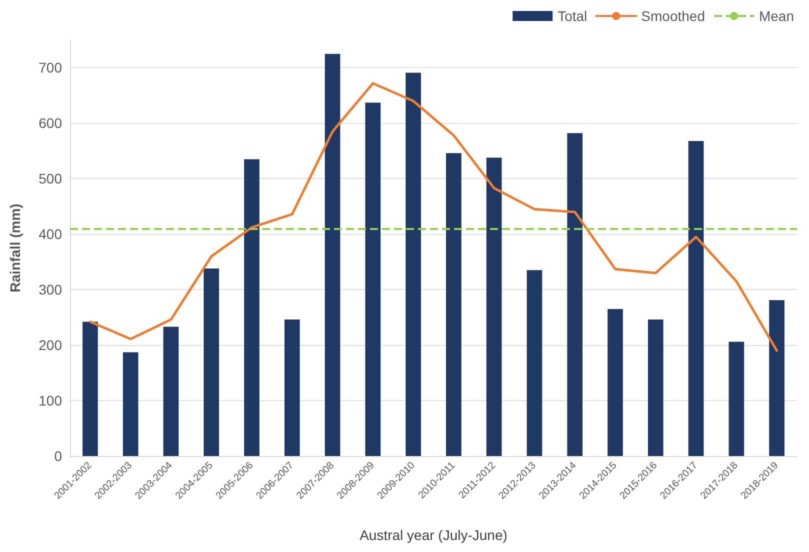 The width and height of the screenshot is (809, 552). I want to click on y-axis-title: Rainfall (mm), so click(15, 248).